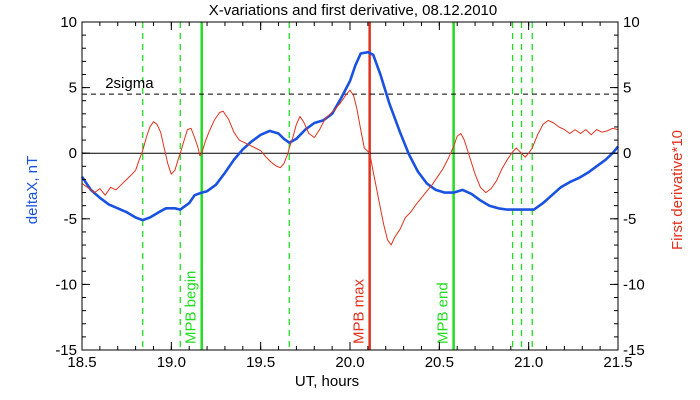  What do you see at coordinates (359, 311) in the screenshot?
I see `event-marker-label: MPB max` at bounding box center [359, 311].